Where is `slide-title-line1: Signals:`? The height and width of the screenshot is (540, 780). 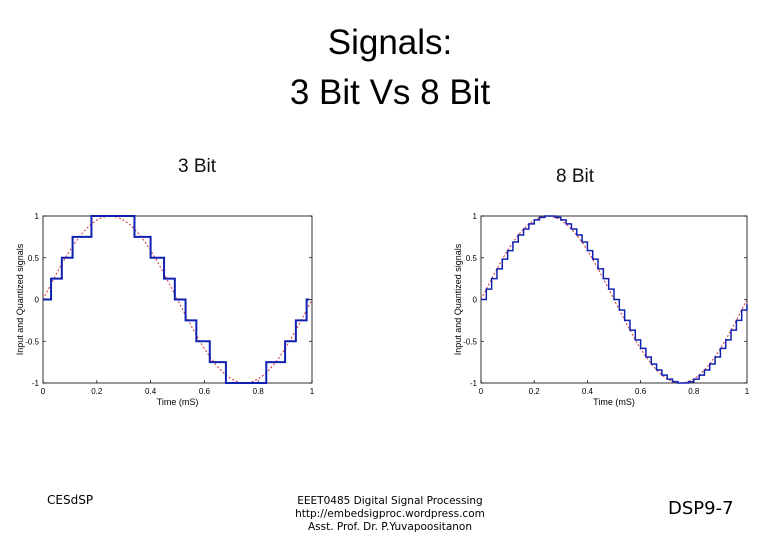
slide-title-line1: Signals: is located at coordinates (390, 42).